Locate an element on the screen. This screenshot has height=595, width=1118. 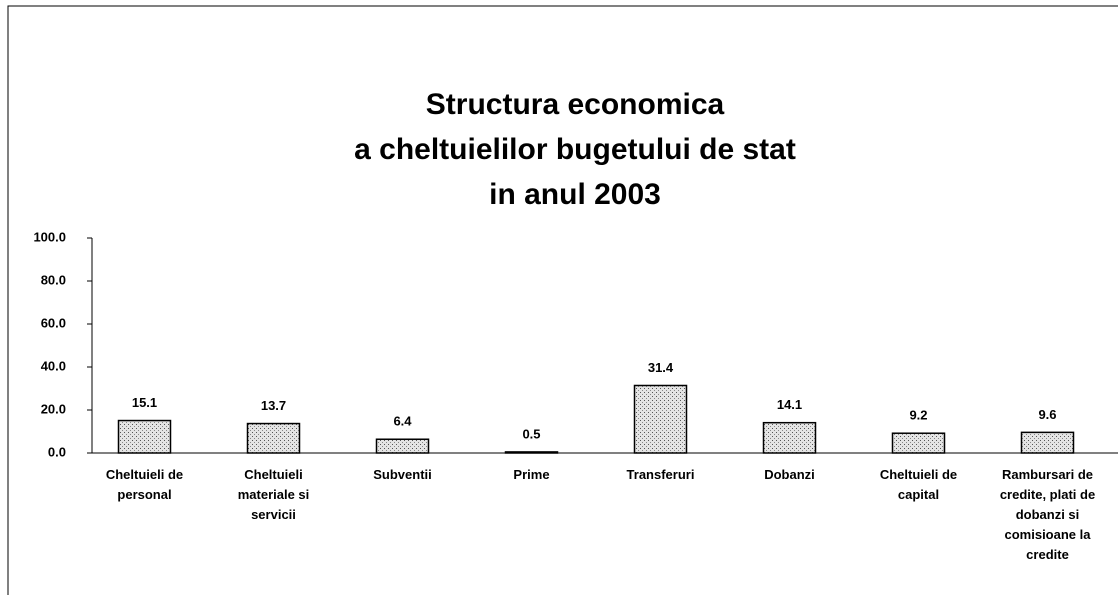
x-tick-label: Cheltuieli materiale si servicii is located at coordinates (273, 494).